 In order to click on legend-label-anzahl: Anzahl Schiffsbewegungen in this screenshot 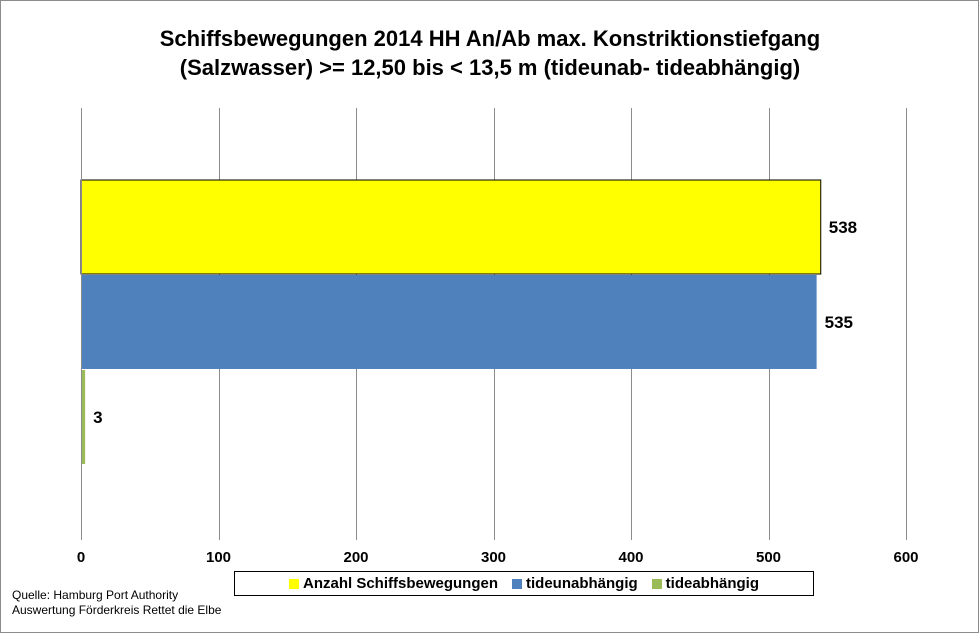, I will do `click(400, 583)`.